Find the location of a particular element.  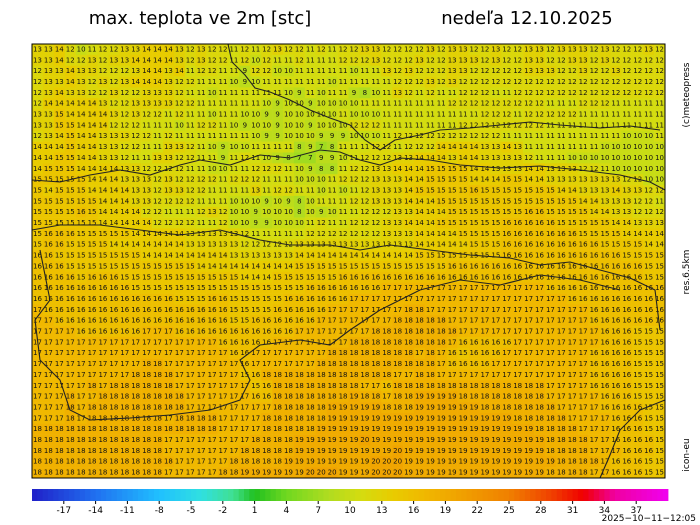

cell-value: 19 is located at coordinates (397, 429).